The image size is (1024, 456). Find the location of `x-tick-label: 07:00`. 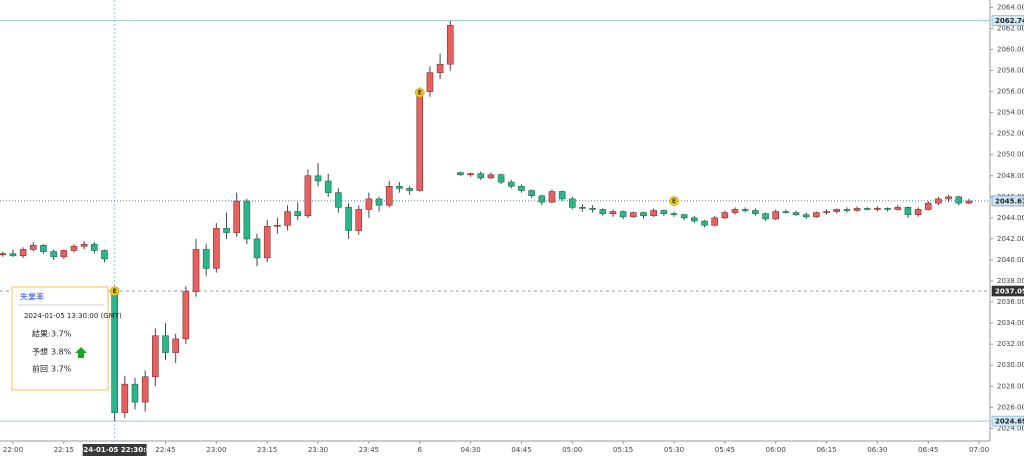

x-tick-label: 07:00 is located at coordinates (979, 450).